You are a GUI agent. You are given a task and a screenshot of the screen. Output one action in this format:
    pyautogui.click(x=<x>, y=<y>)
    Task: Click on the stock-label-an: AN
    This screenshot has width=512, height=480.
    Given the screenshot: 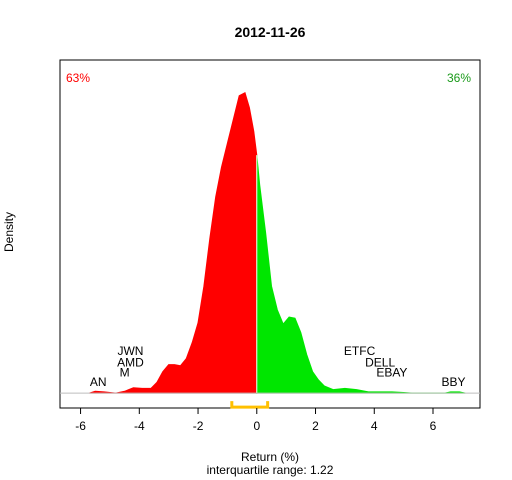 What is the action you would take?
    pyautogui.click(x=98, y=382)
    